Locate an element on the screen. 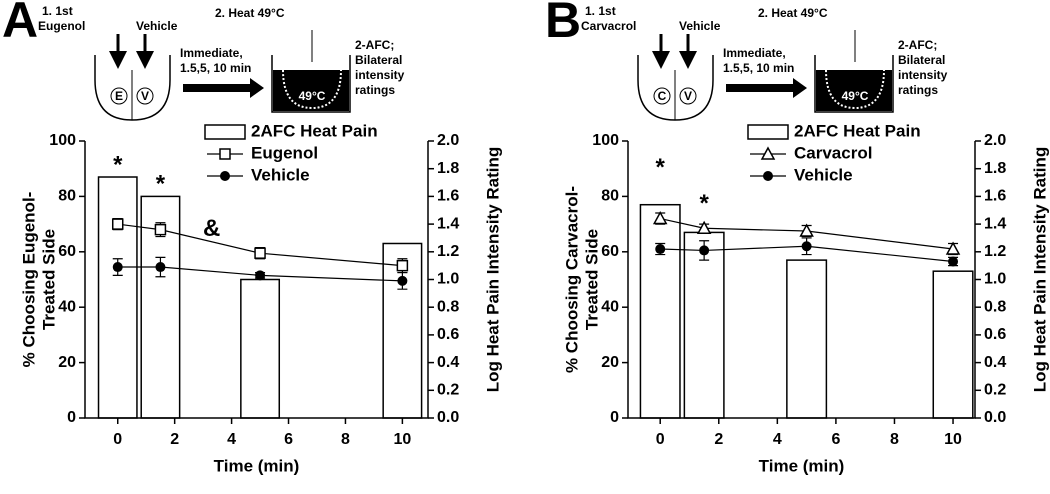 This screenshot has width=1050, height=494. site-label: V is located at coordinates (145, 96).